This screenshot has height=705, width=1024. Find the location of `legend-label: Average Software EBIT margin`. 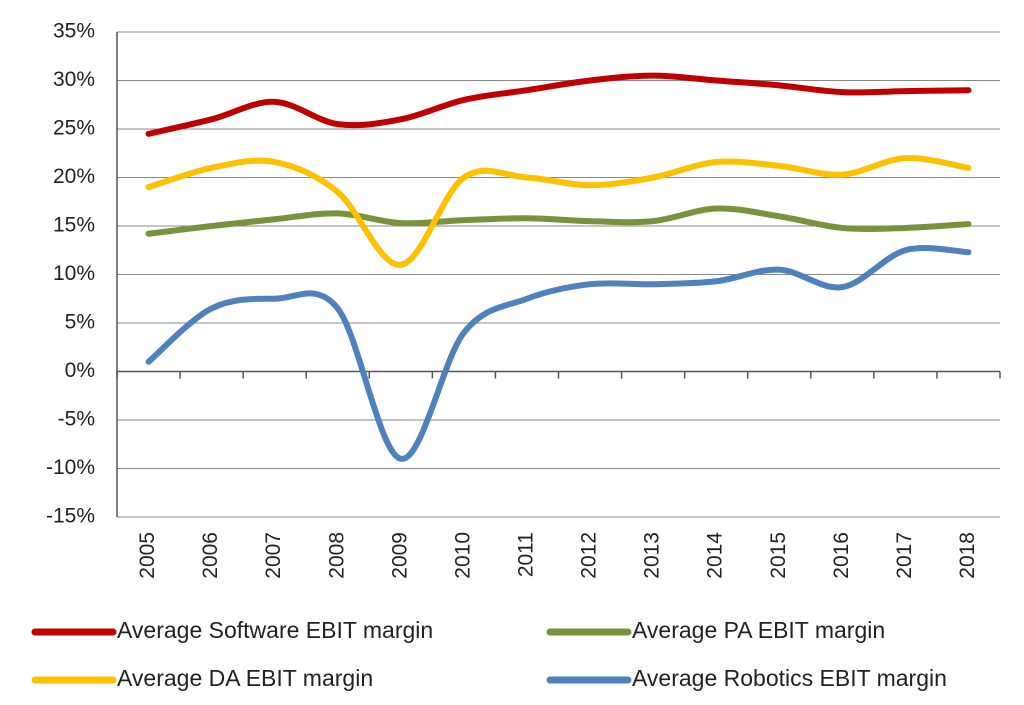

legend-label: Average Software EBIT margin is located at coordinates (275, 630).